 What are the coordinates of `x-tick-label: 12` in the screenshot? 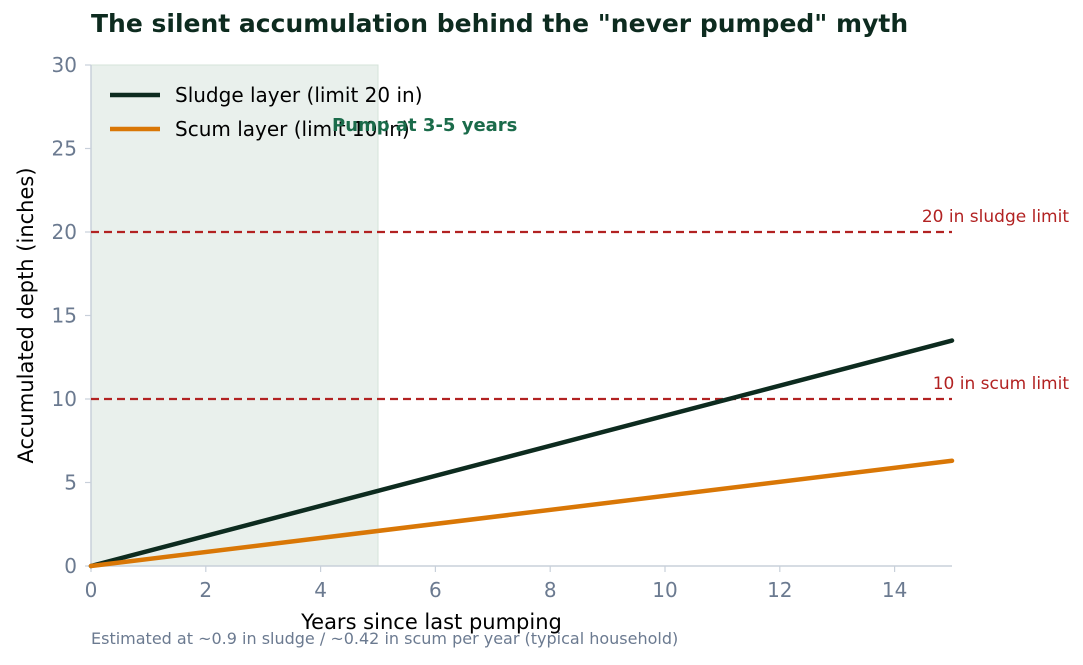 It's located at (779, 590).